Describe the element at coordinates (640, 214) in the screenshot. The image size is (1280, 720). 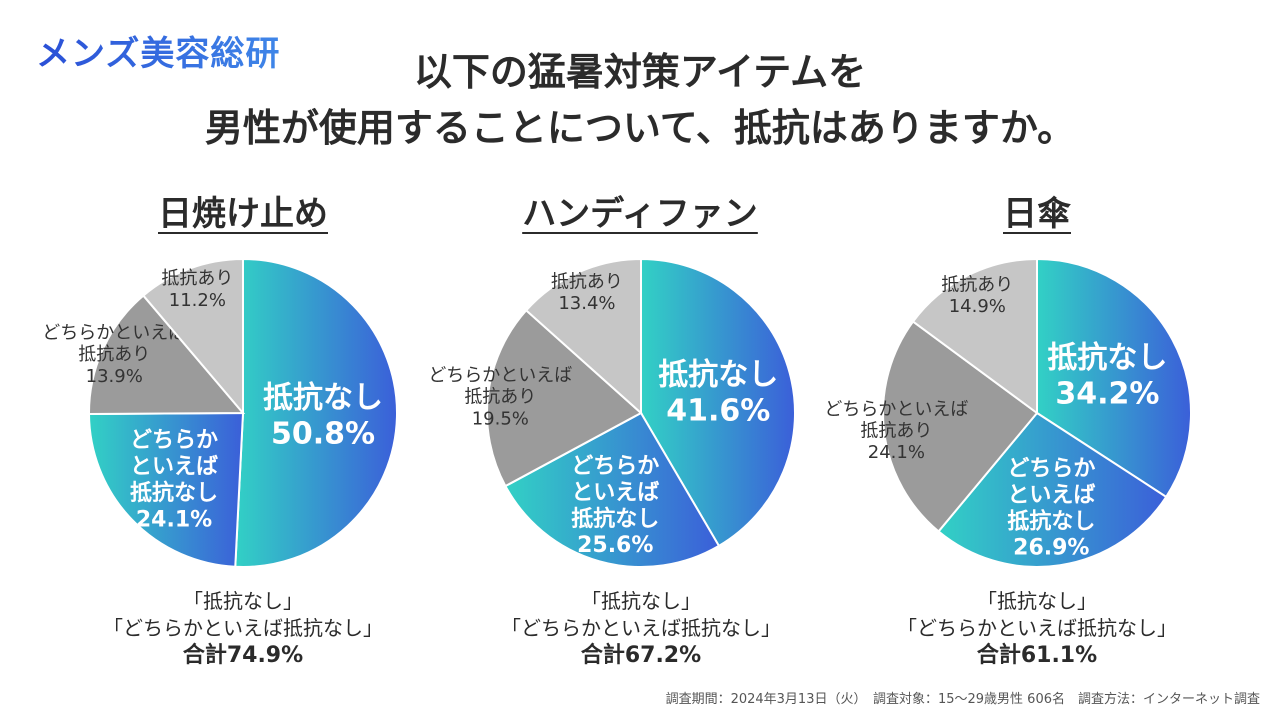
I see `chart-title-handy-fan: ハンディファン` at that location.